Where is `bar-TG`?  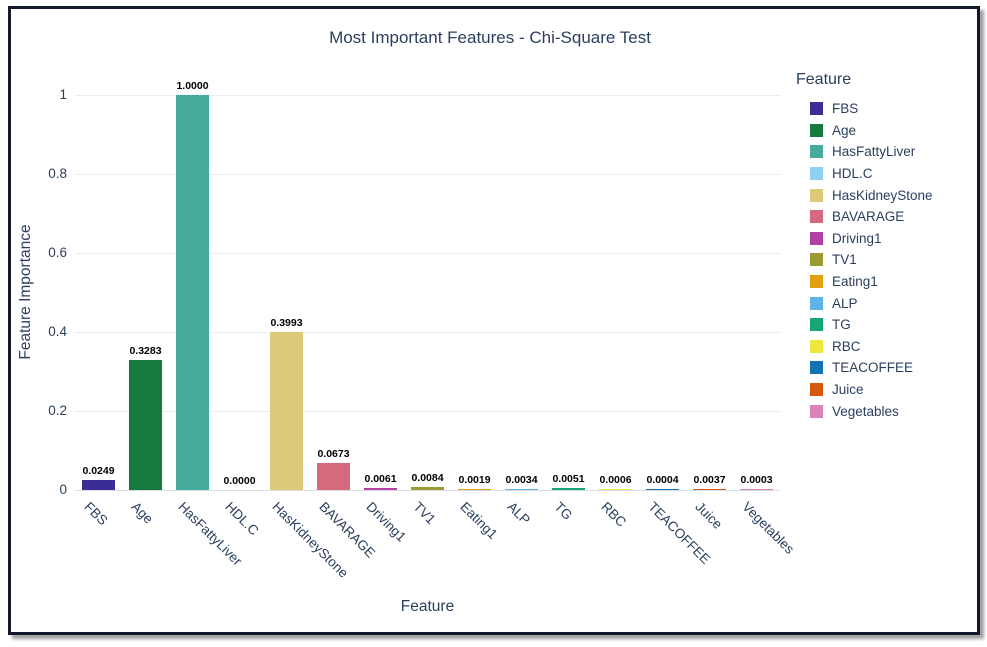 bar-TG is located at coordinates (568, 489).